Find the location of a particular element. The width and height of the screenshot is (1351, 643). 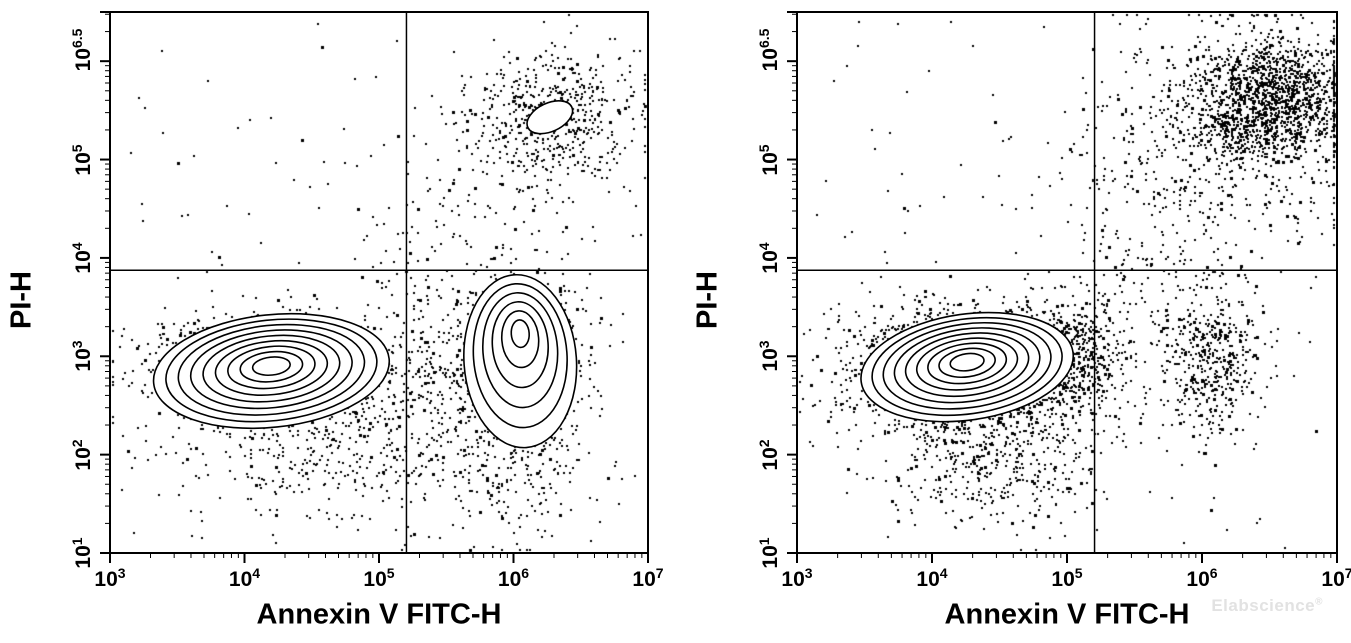

left-plot-x-axis-title: Annexin V FITC-H is located at coordinates (379, 614).